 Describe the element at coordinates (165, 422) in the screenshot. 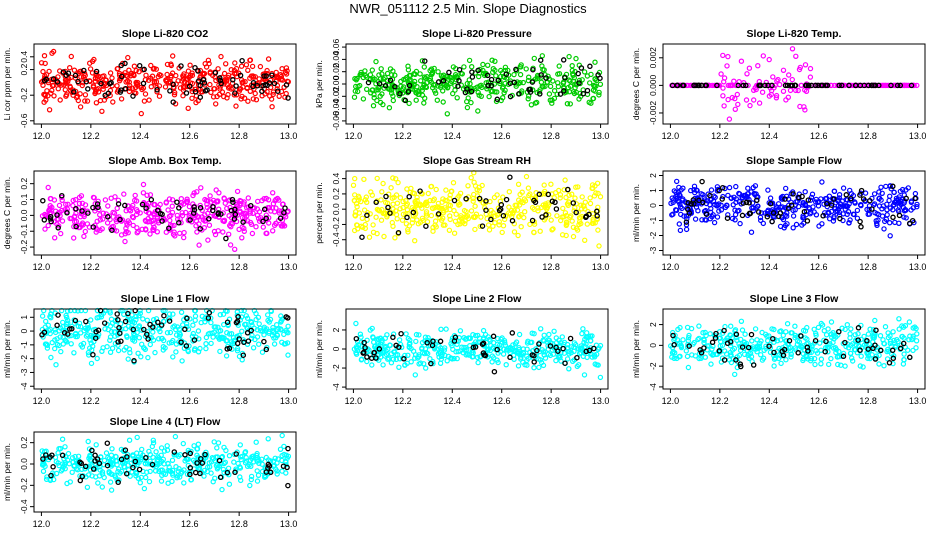

I see `chart-title: Slope Line 4 (LT) Flow` at that location.